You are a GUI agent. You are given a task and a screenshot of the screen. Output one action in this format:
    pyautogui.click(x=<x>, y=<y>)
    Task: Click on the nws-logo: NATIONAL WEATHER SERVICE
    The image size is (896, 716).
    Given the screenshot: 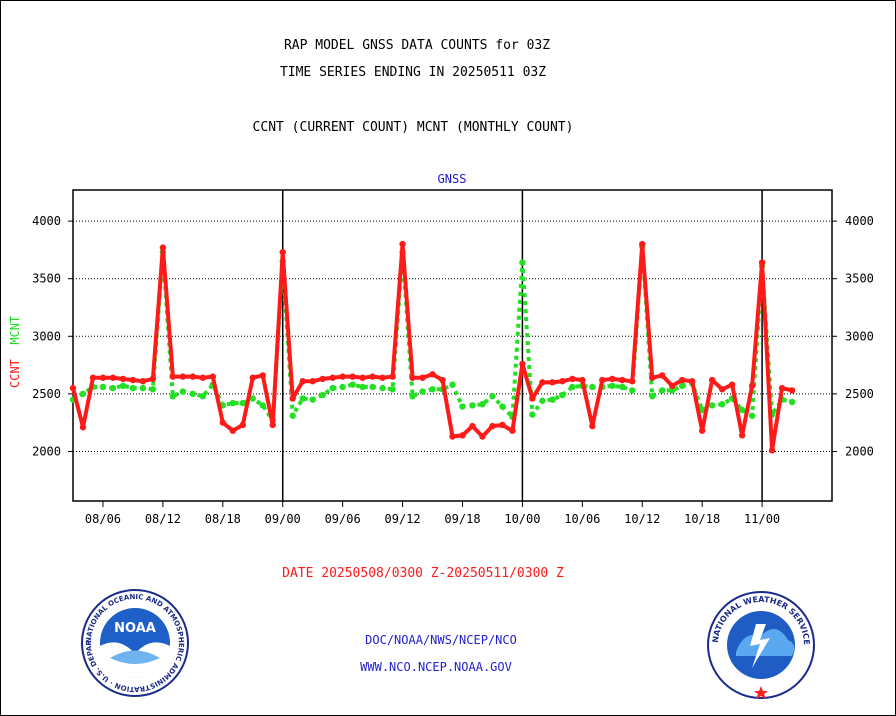 What is the action you would take?
    pyautogui.click(x=761, y=645)
    